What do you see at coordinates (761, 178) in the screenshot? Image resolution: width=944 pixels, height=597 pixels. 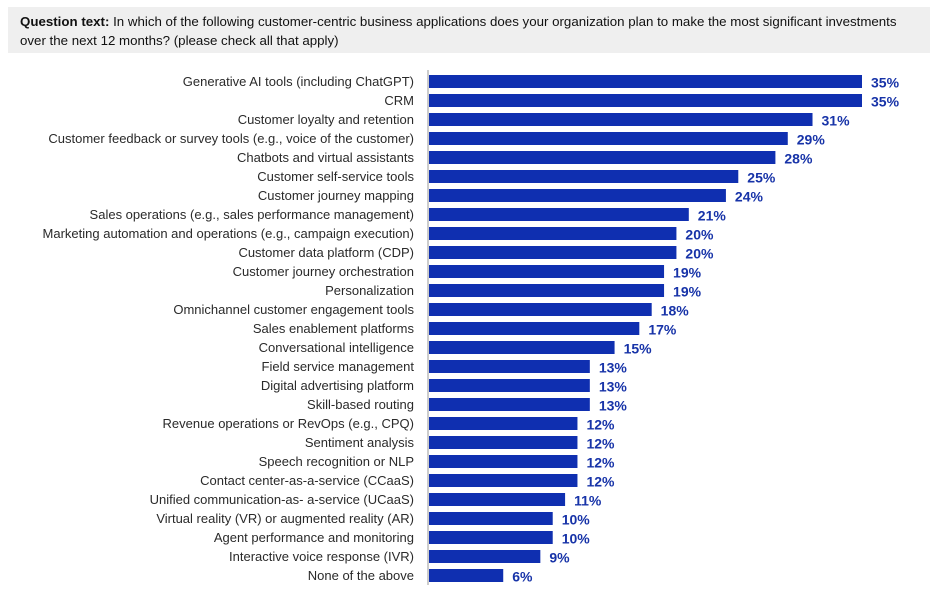 I see `data-label: 25%` at bounding box center [761, 178].